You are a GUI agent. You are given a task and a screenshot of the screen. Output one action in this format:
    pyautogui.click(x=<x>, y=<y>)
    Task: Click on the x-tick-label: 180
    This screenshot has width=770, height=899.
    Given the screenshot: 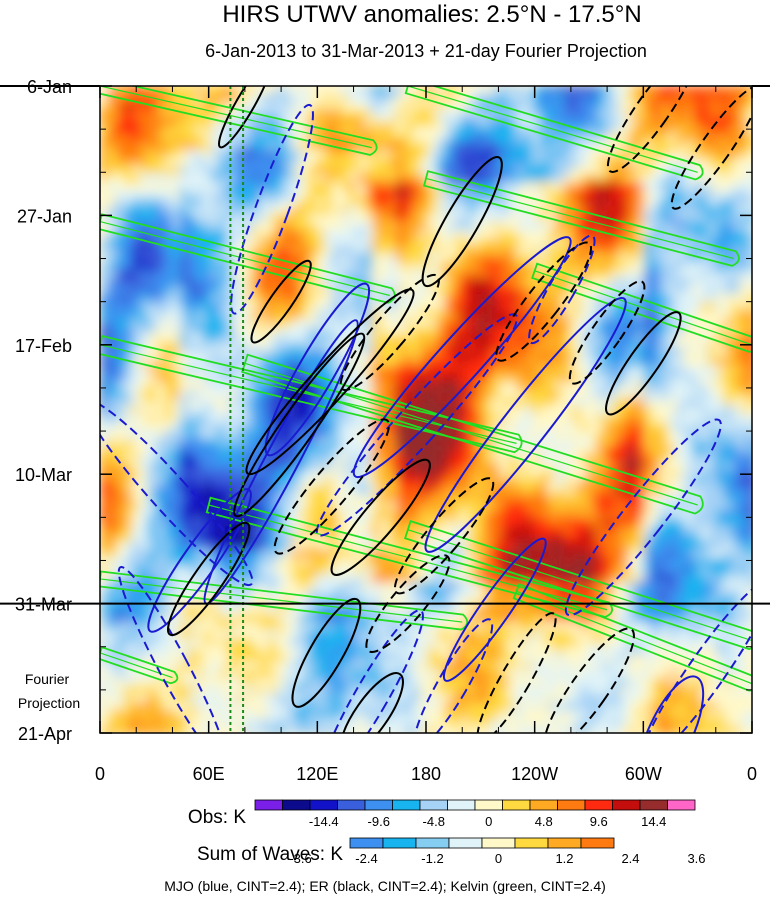 What is the action you would take?
    pyautogui.click(x=426, y=774)
    